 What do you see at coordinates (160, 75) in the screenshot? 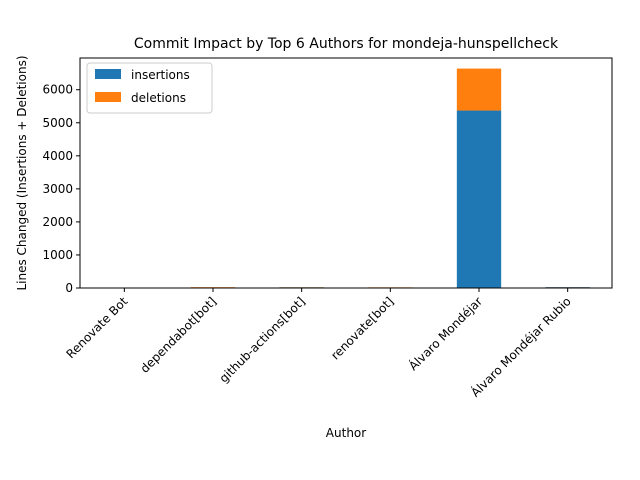
I see `legend-label-insertions: insertions` at bounding box center [160, 75].